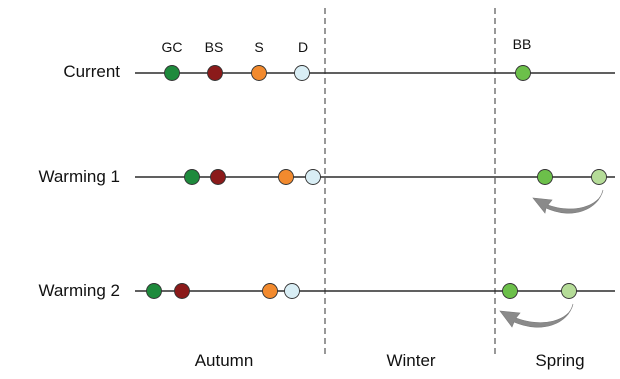 Image resolution: width=620 pixels, height=379 pixels. What do you see at coordinates (258, 47) in the screenshot?
I see `marker-label-s: S` at bounding box center [258, 47].